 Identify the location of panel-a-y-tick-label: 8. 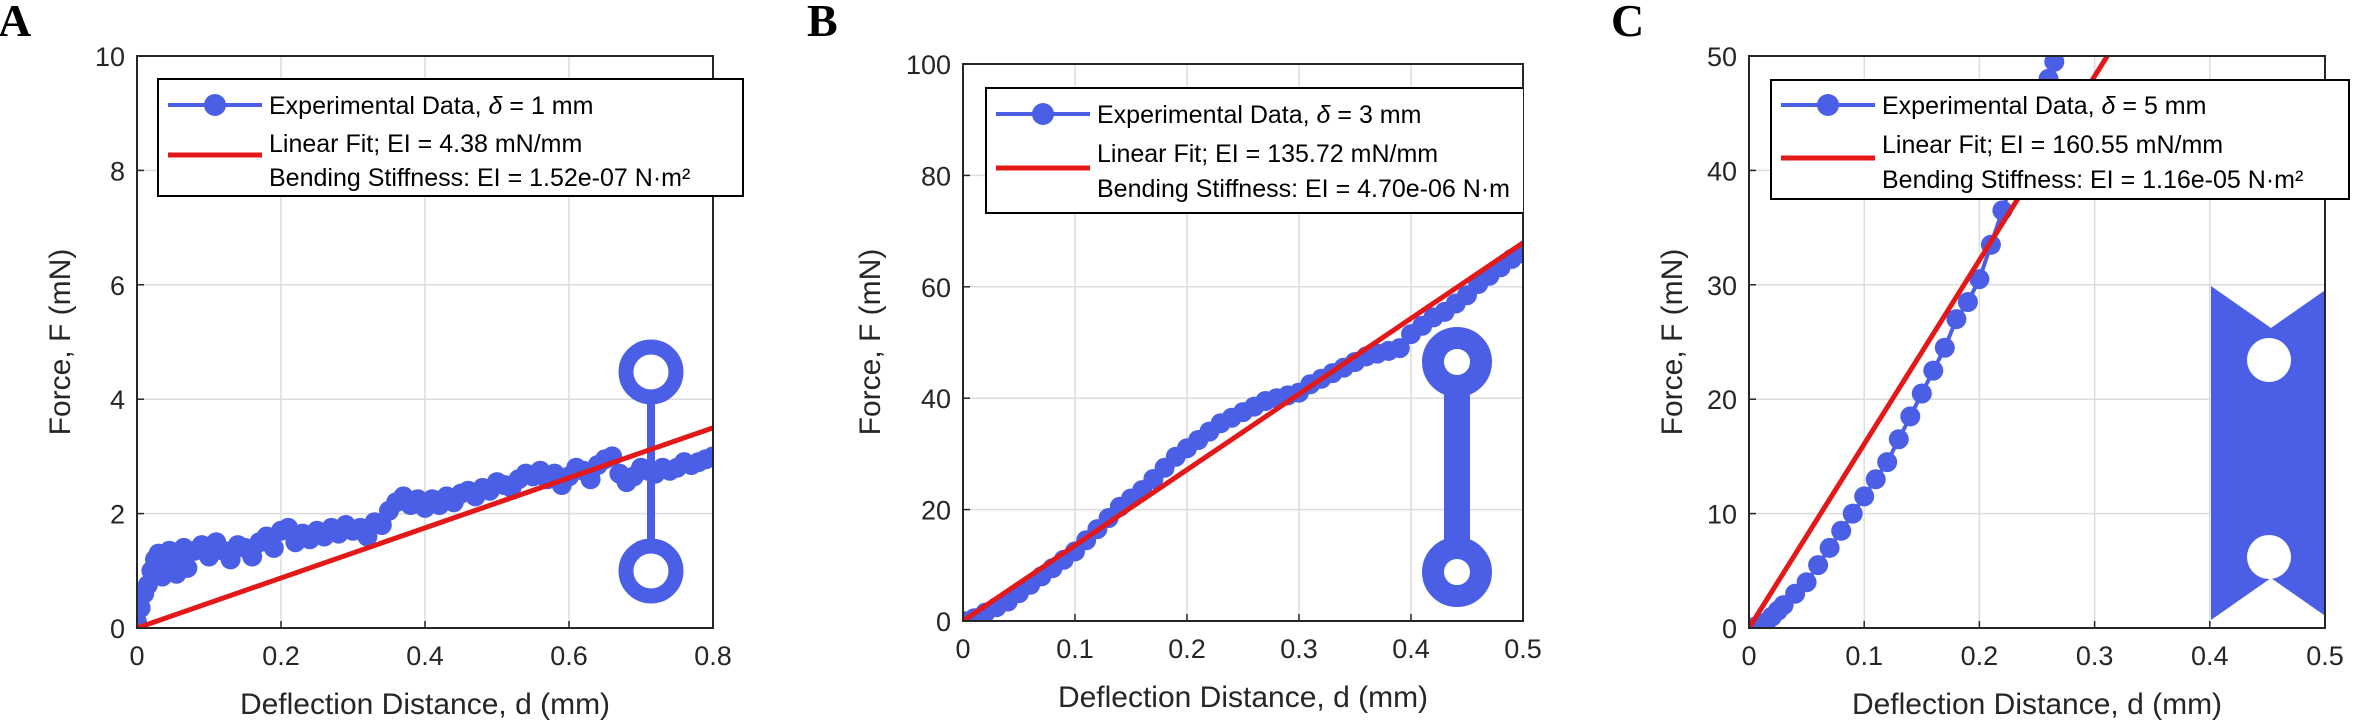
(117, 171).